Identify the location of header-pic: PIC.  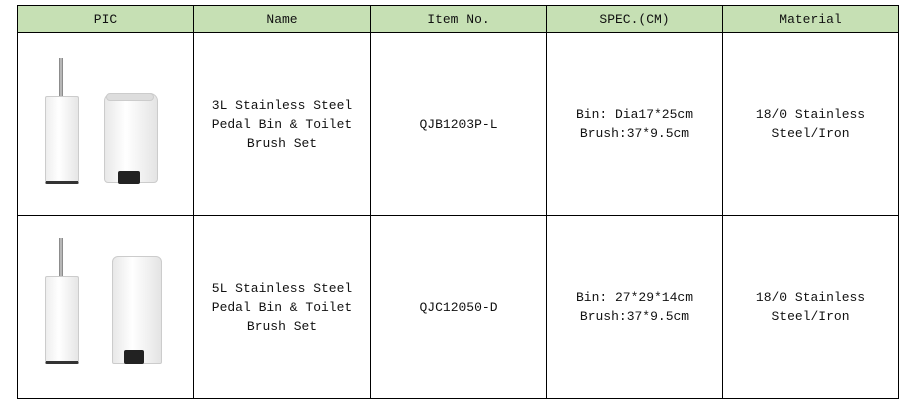
(105, 19).